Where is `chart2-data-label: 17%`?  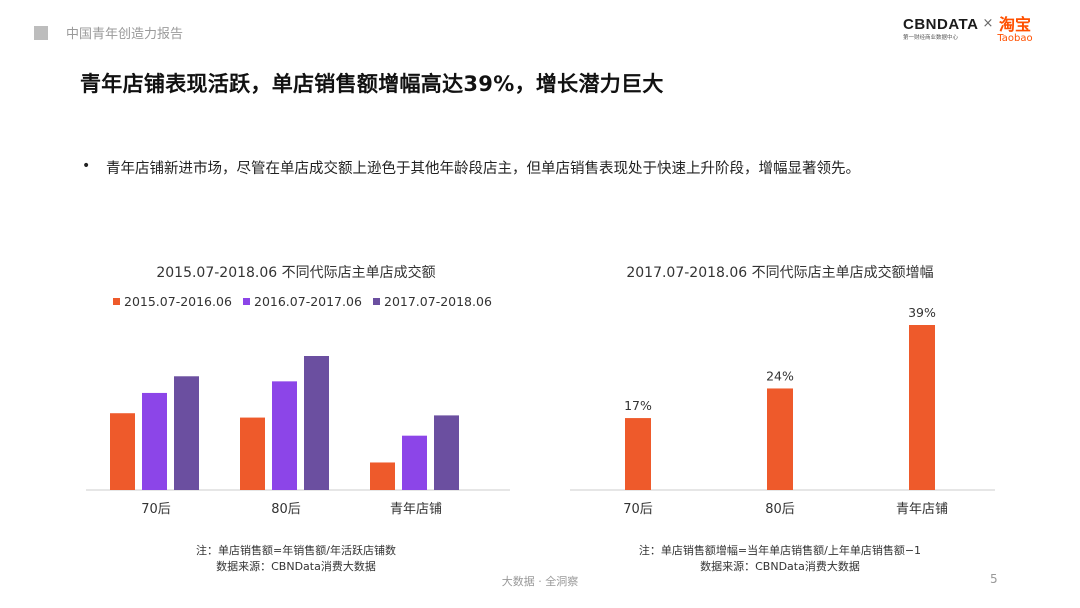 chart2-data-label: 17% is located at coordinates (638, 405).